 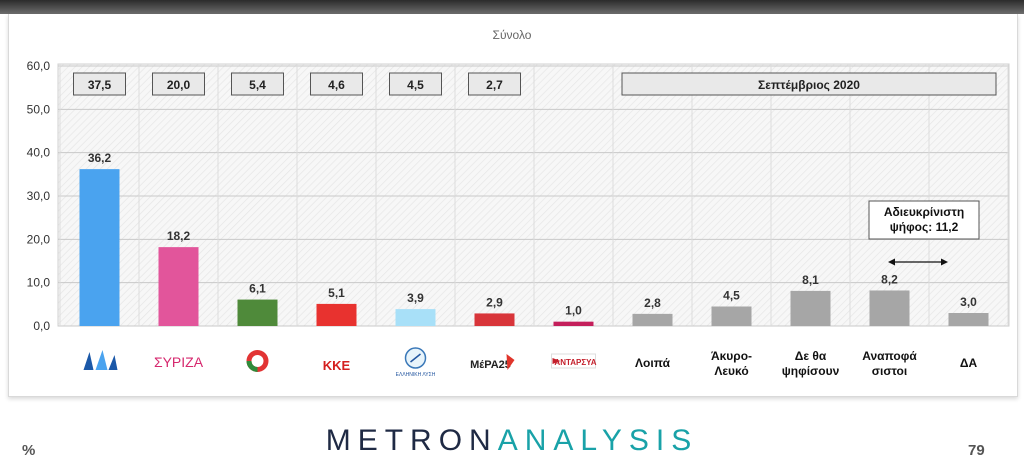 I want to click on nd-logo-icon, so click(x=100, y=360).